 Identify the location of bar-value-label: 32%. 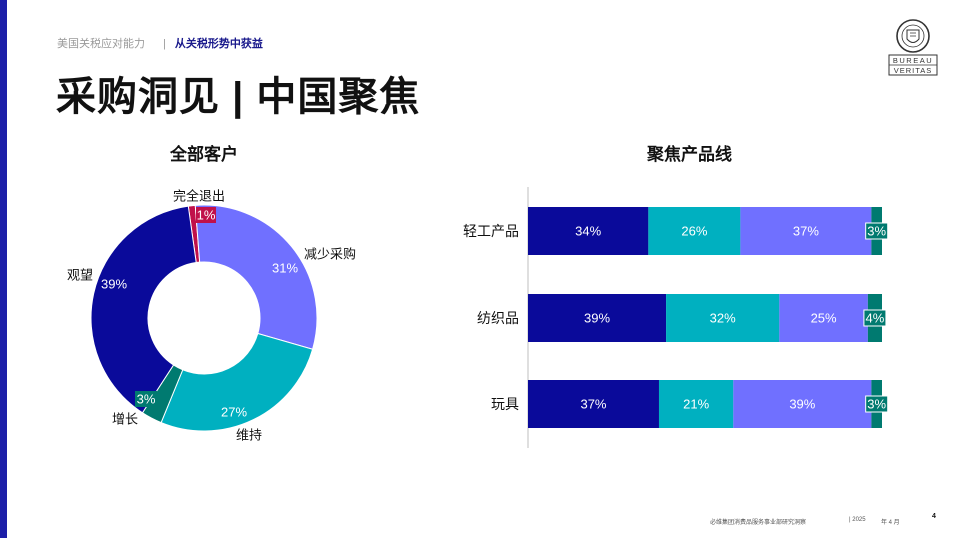
(723, 318).